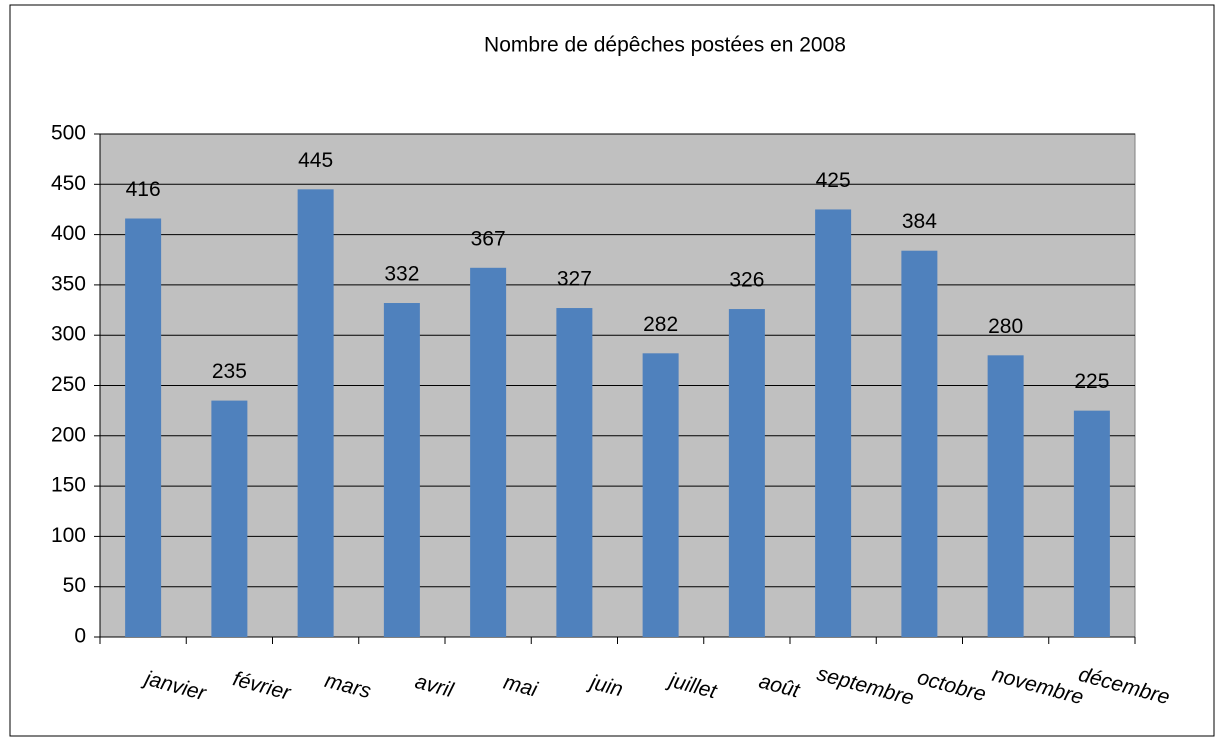 The width and height of the screenshot is (1225, 741). I want to click on data-label: 327, so click(574, 279).